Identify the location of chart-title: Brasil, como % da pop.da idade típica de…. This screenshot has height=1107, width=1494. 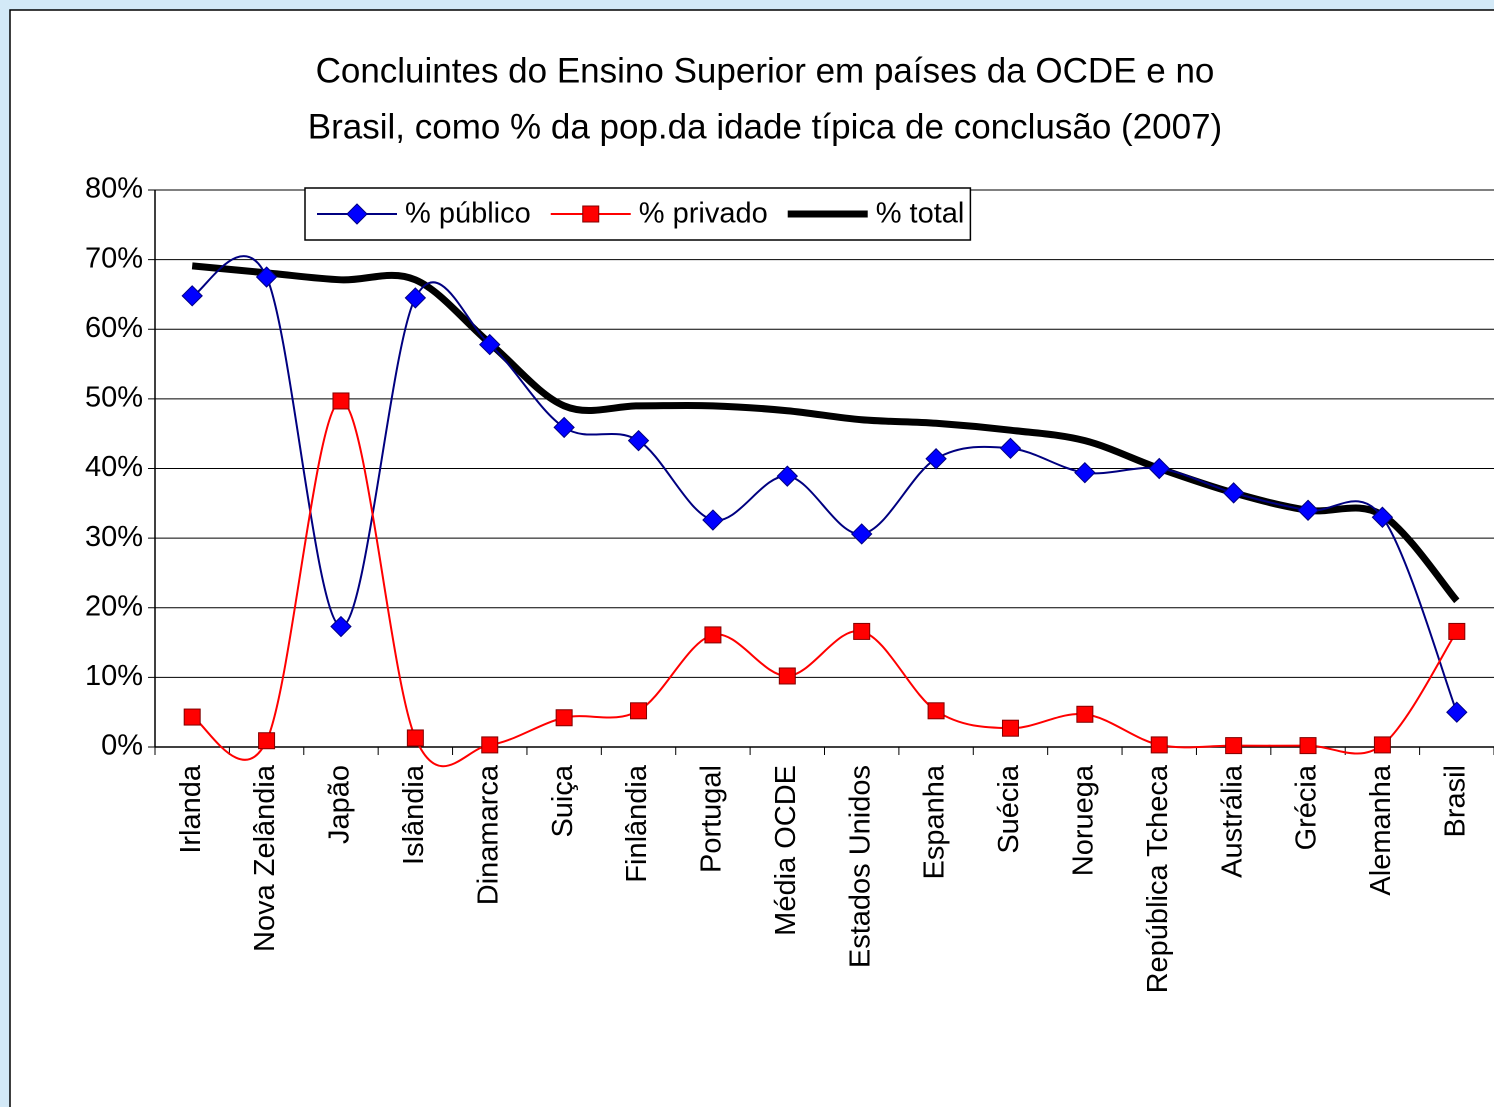
(765, 126).